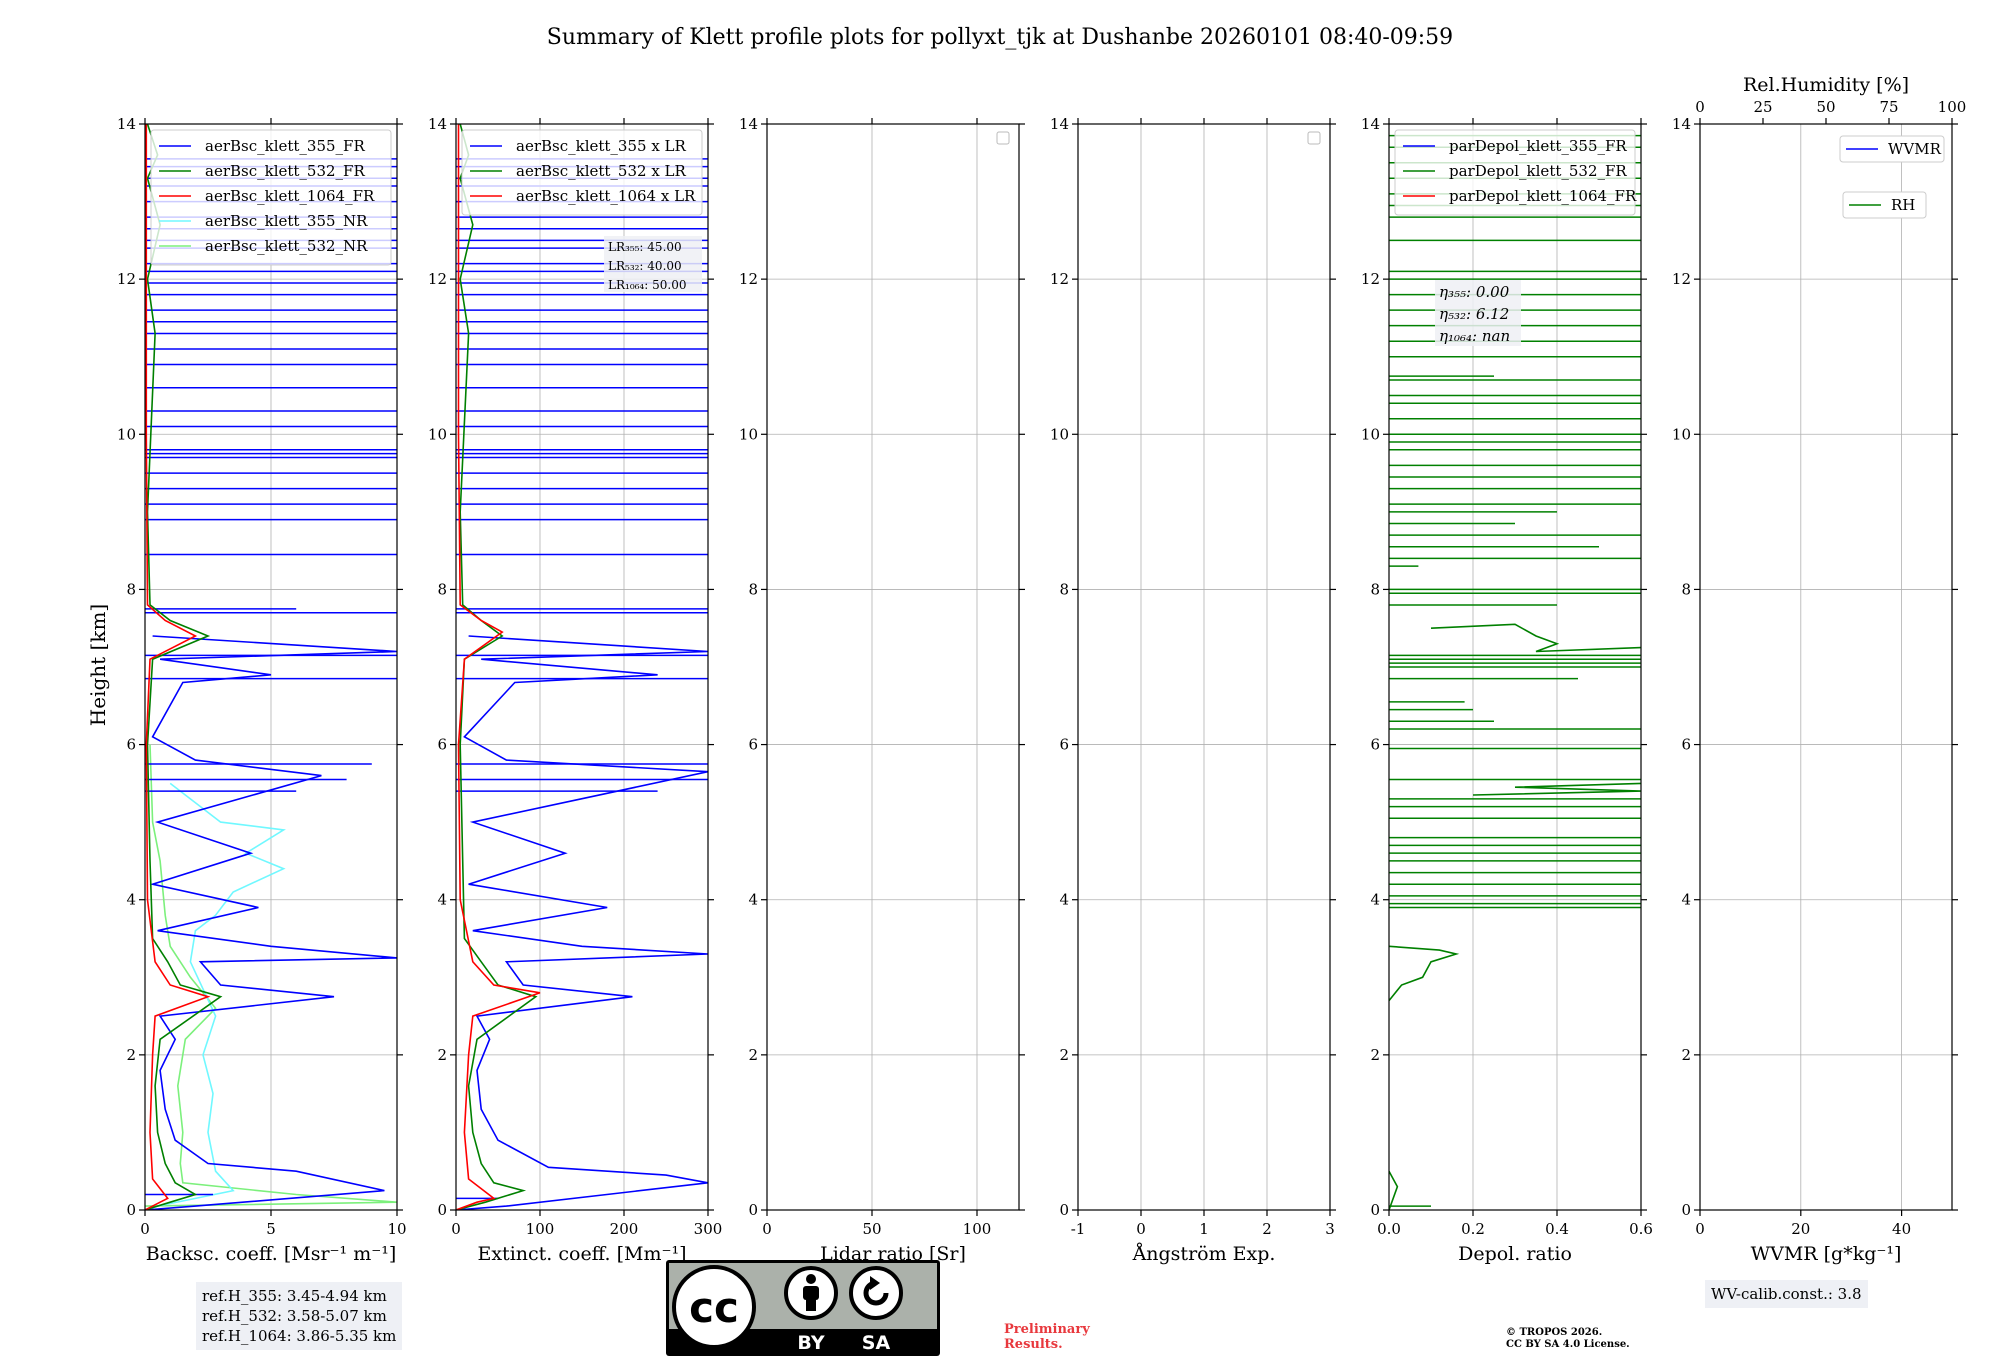  I want to click on cc-license-badge: cc BY SA, so click(803, 1308).